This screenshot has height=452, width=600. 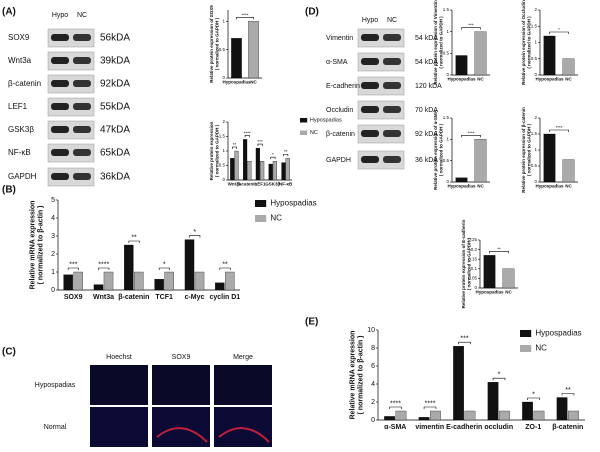 I want to click on panel-label: (B), so click(x=9, y=190).